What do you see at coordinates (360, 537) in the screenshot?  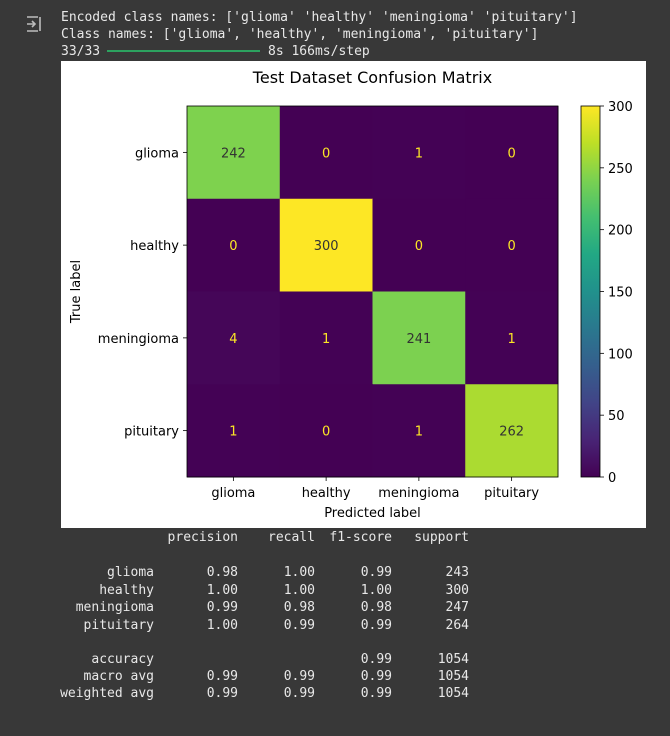 I see `report-header-f1: f1-score` at bounding box center [360, 537].